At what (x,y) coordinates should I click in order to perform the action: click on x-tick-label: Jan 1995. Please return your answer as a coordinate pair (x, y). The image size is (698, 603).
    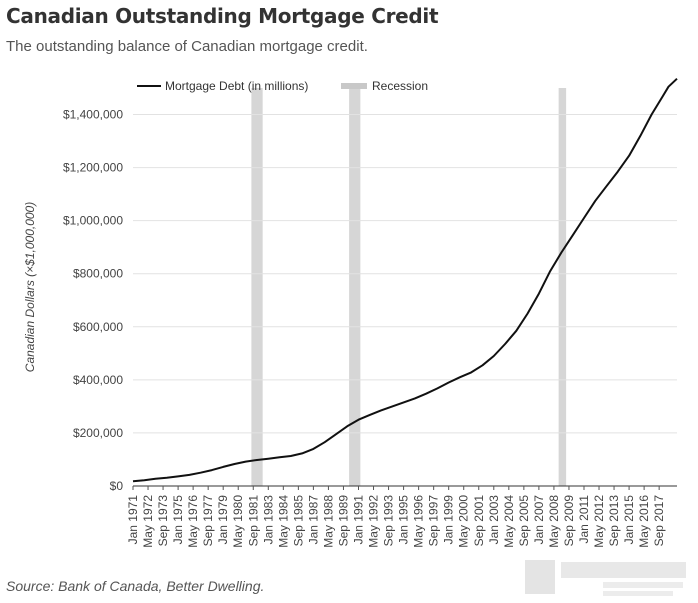
    Looking at the image, I should click on (404, 520).